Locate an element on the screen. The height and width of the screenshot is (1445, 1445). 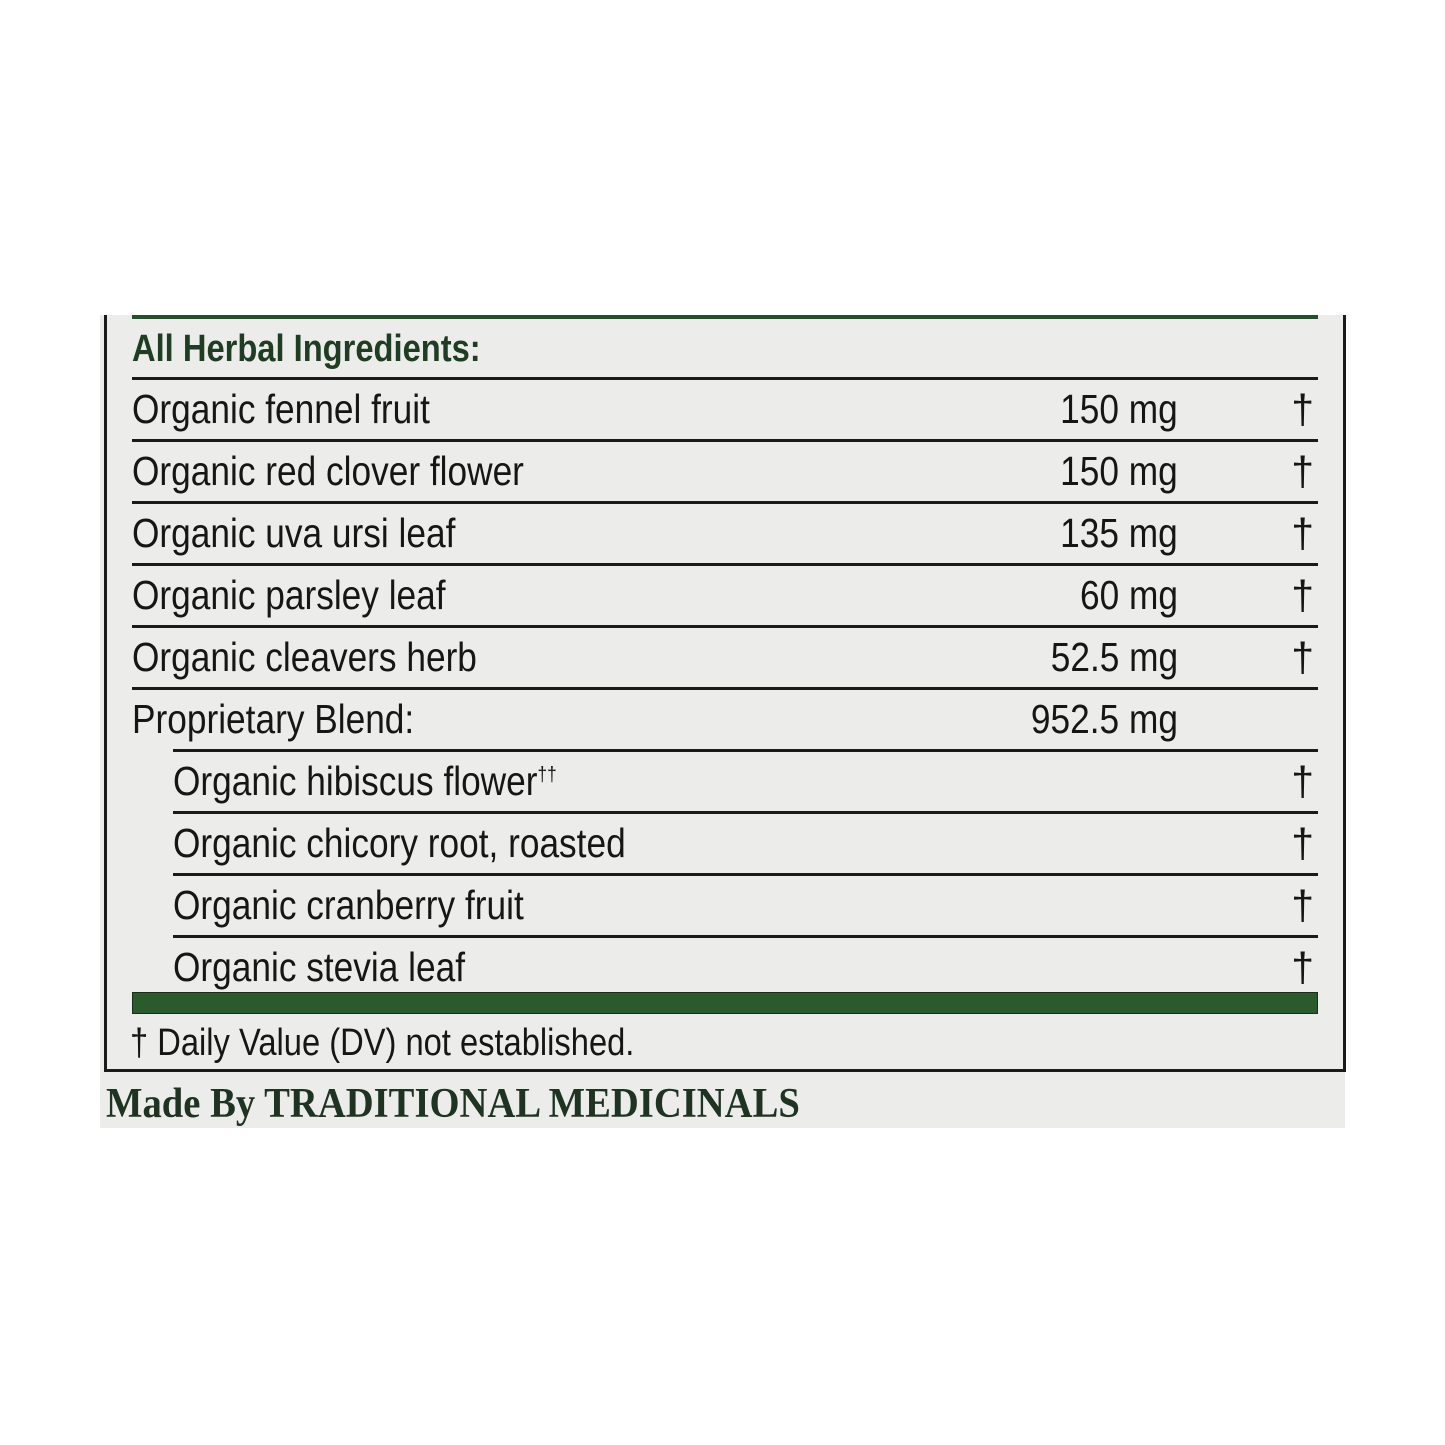
footnote-mark: †† is located at coordinates (547, 775).